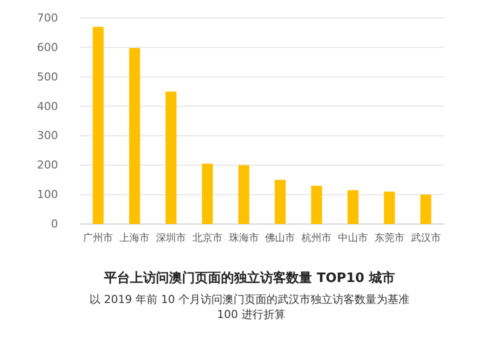 This screenshot has height=338, width=499. Describe the element at coordinates (47, 135) in the screenshot. I see `y-tick-label: 300` at that location.